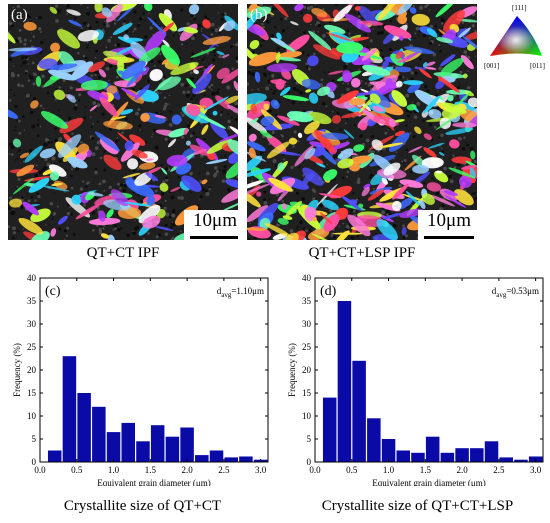  I want to click on caption-d: Crystallite size of QT+CT+LSP, so click(417, 506).